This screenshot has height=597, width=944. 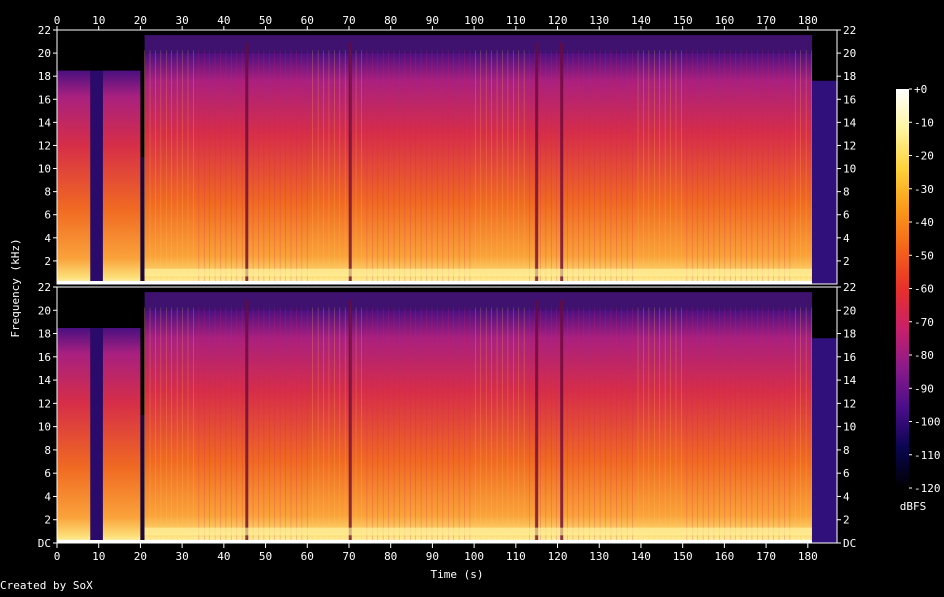 What do you see at coordinates (683, 556) in the screenshot?
I see `x-tick-label: 150` at bounding box center [683, 556].